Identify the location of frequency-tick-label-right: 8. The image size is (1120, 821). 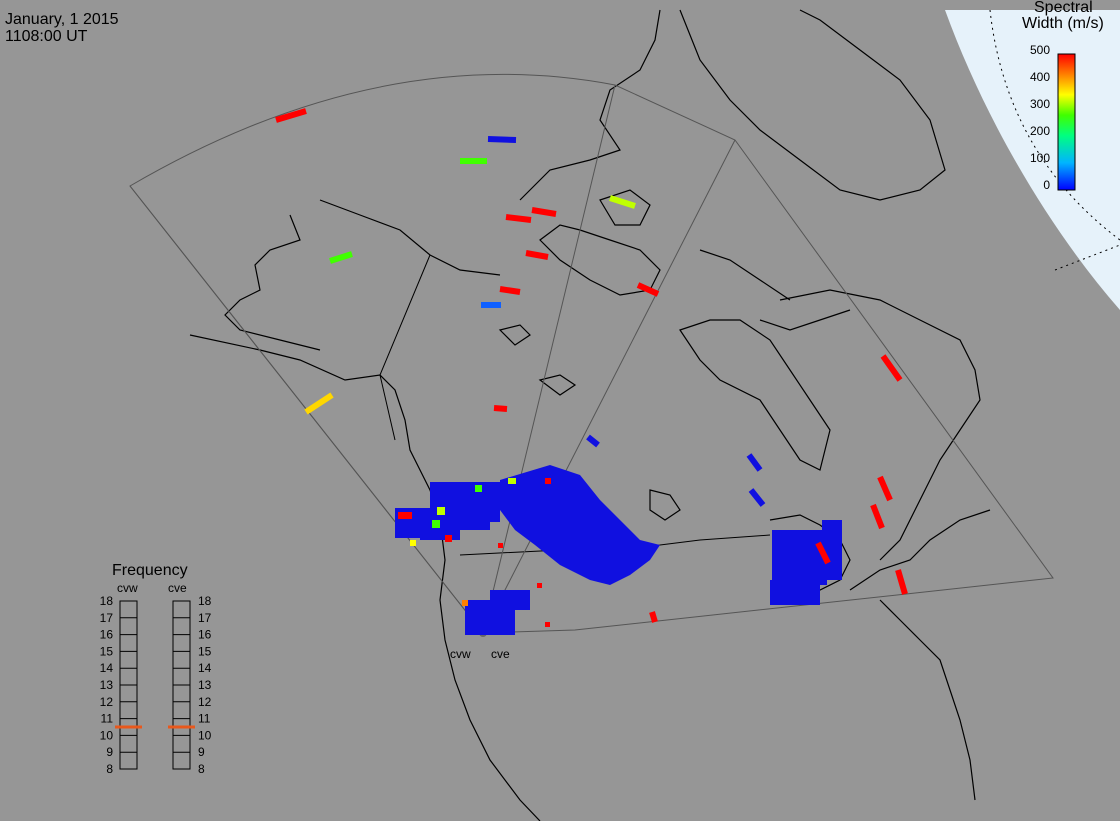
(201, 769).